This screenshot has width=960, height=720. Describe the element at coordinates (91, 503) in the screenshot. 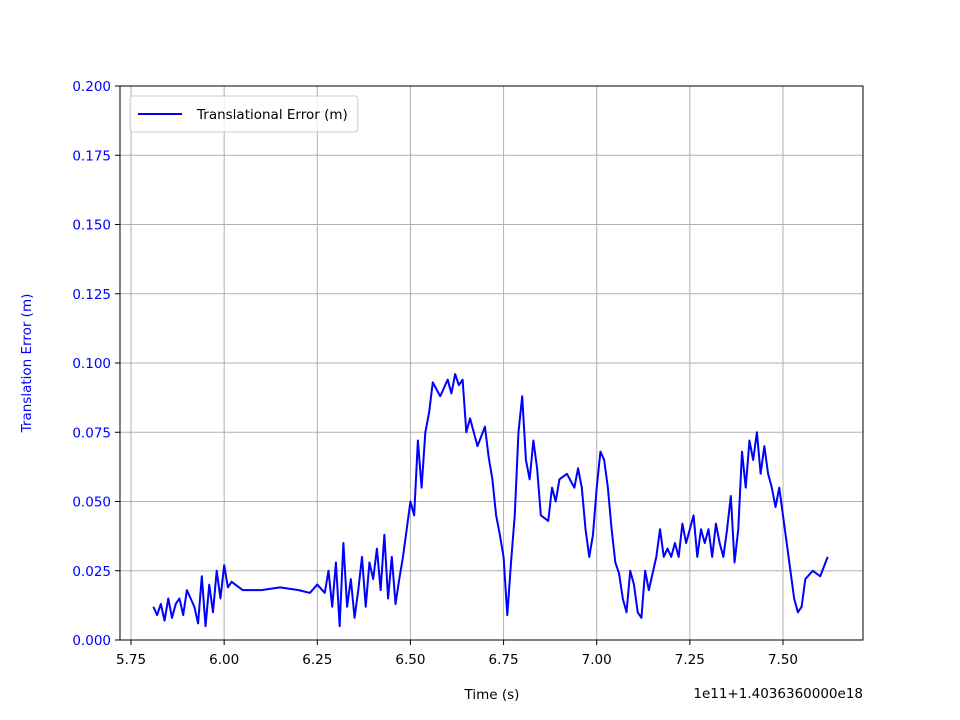

I see `y-tick-label: 0.050` at that location.